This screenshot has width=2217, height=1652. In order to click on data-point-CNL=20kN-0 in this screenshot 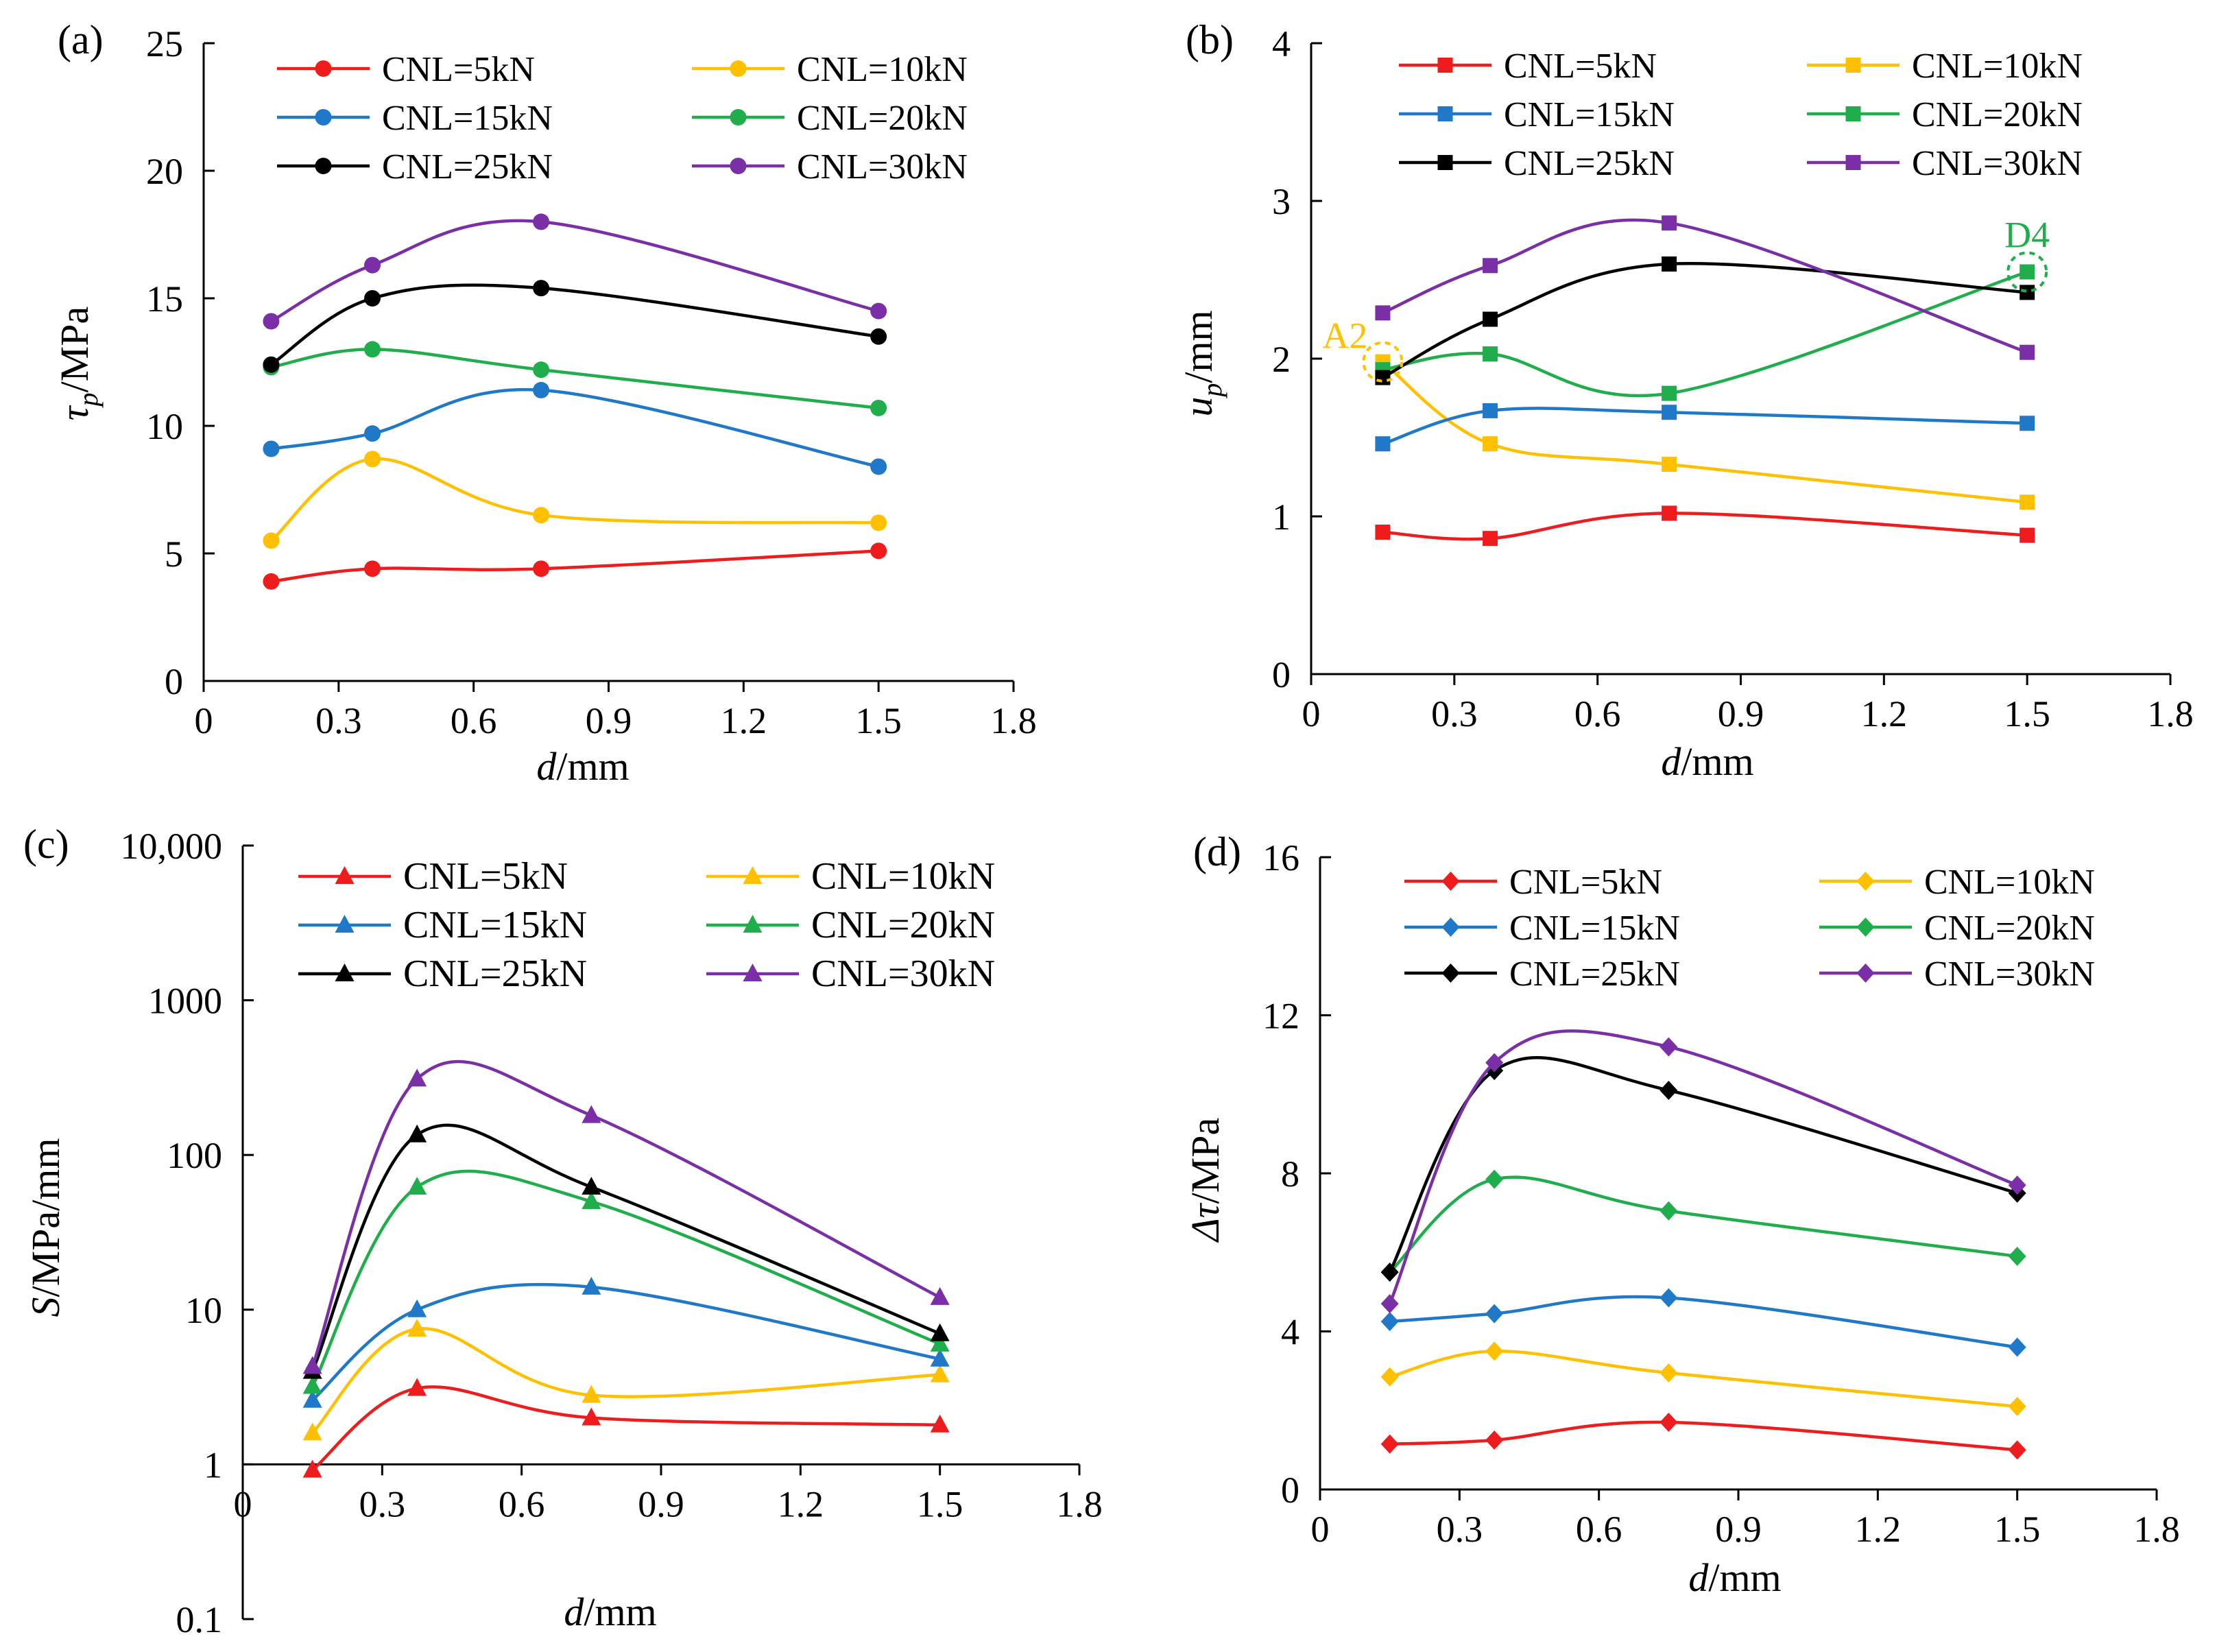, I will do `click(312, 1385)`.